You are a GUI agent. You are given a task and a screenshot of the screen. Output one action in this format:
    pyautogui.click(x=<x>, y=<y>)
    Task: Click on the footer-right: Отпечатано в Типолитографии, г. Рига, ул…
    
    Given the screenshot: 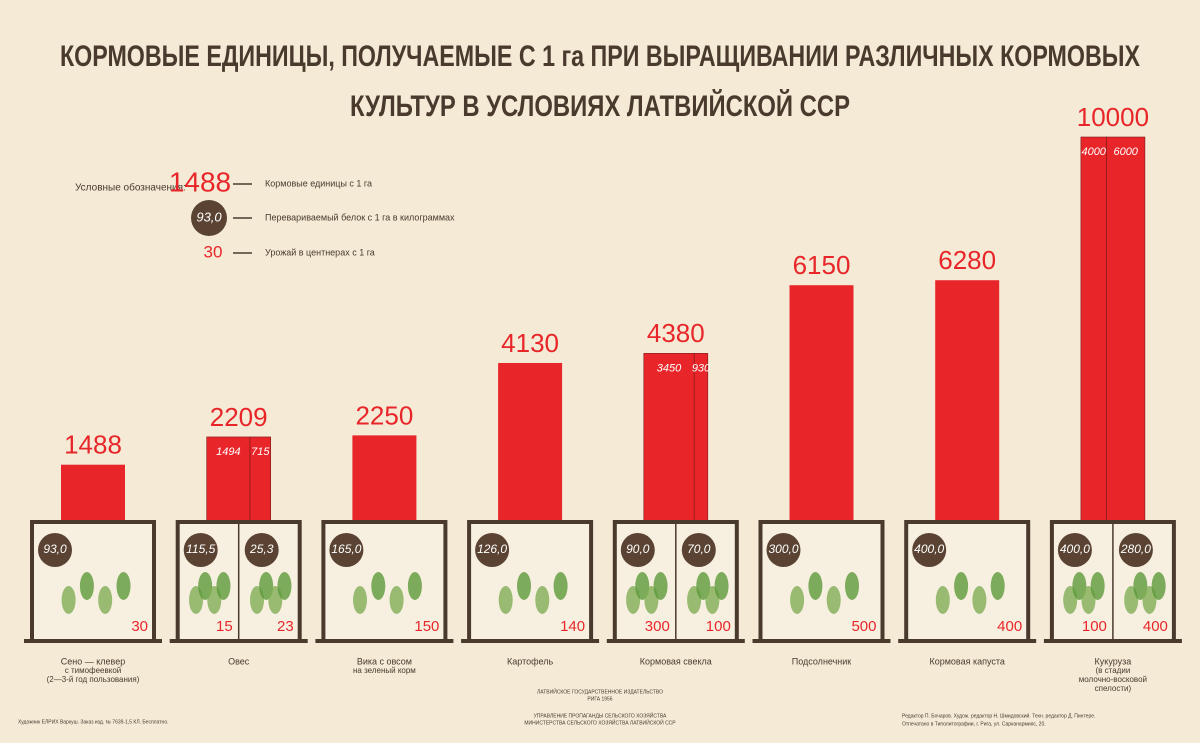 What is the action you would take?
    pyautogui.click(x=974, y=724)
    